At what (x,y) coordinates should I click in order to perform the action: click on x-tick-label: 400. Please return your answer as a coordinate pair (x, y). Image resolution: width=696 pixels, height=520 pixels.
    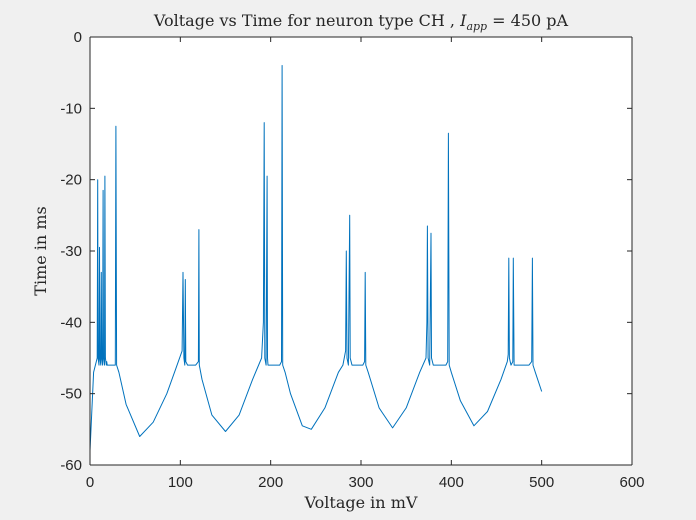
    Looking at the image, I should click on (451, 482).